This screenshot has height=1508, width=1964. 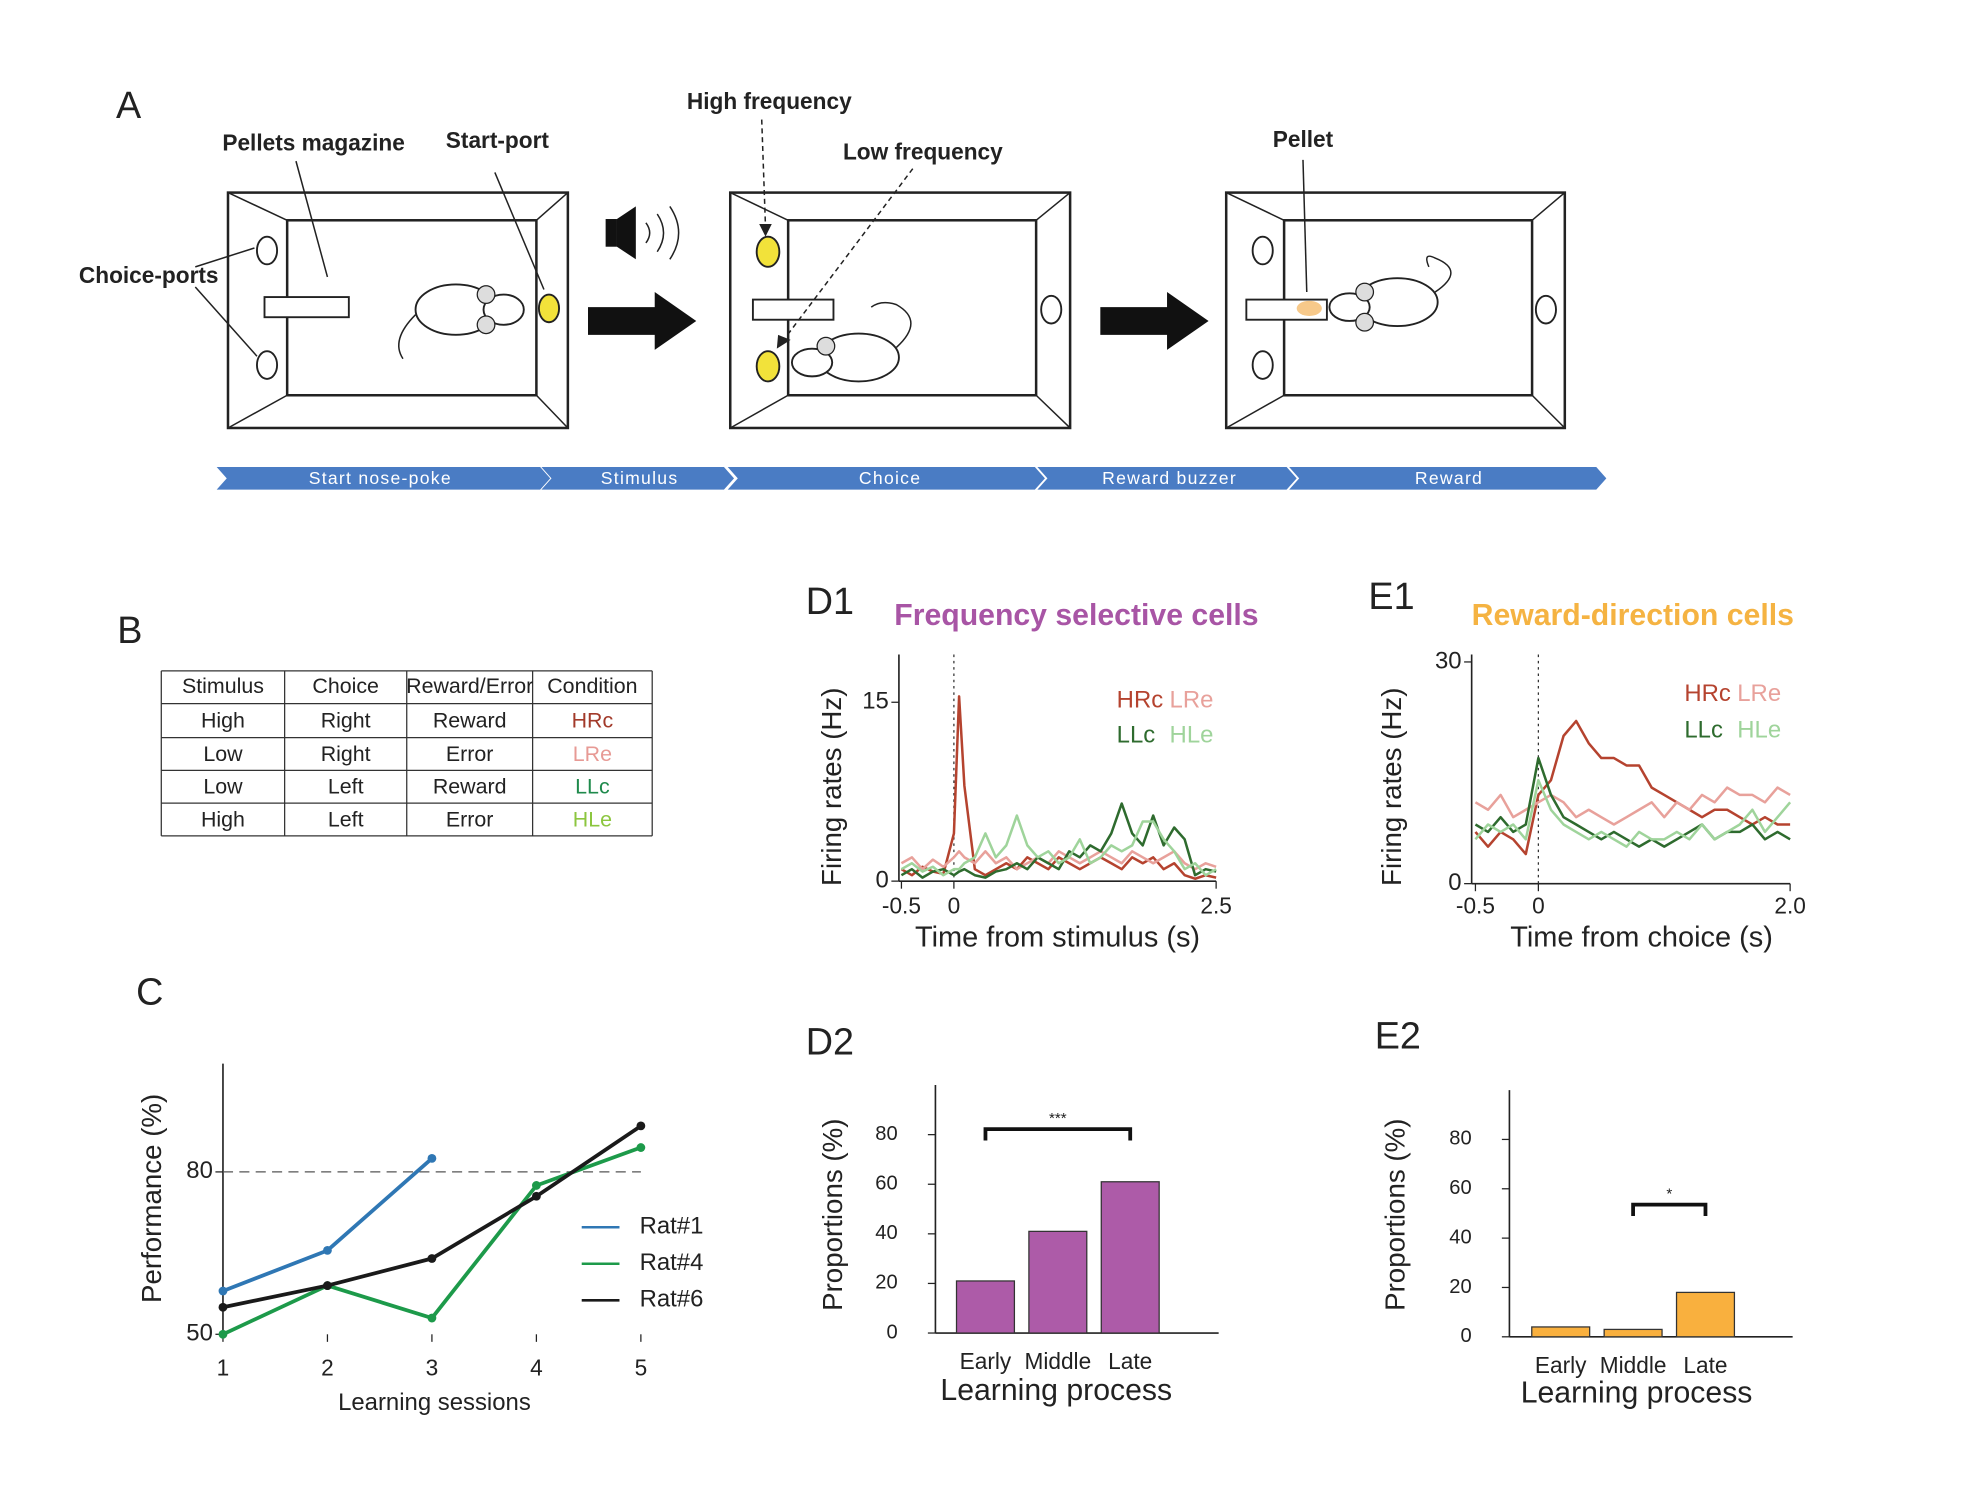 What do you see at coordinates (469, 686) in the screenshot?
I see `table-header: Reward/Error` at bounding box center [469, 686].